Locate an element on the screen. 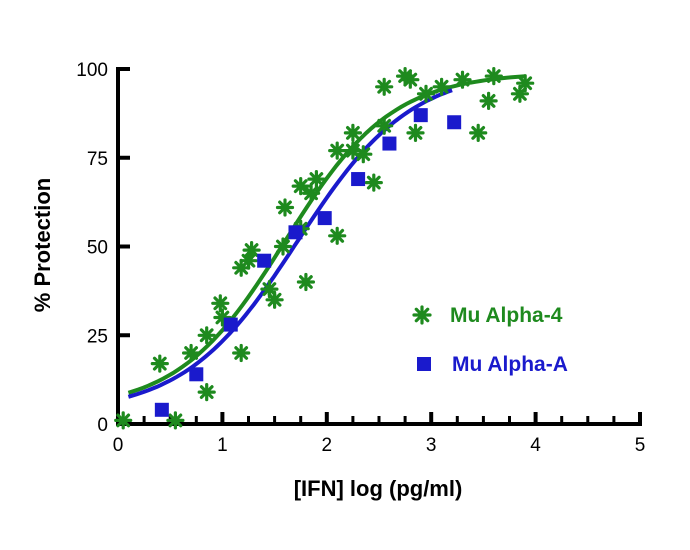 The width and height of the screenshot is (690, 550). legend-item-mu-alpha-a: Mu Alpha-A is located at coordinates (492, 364).